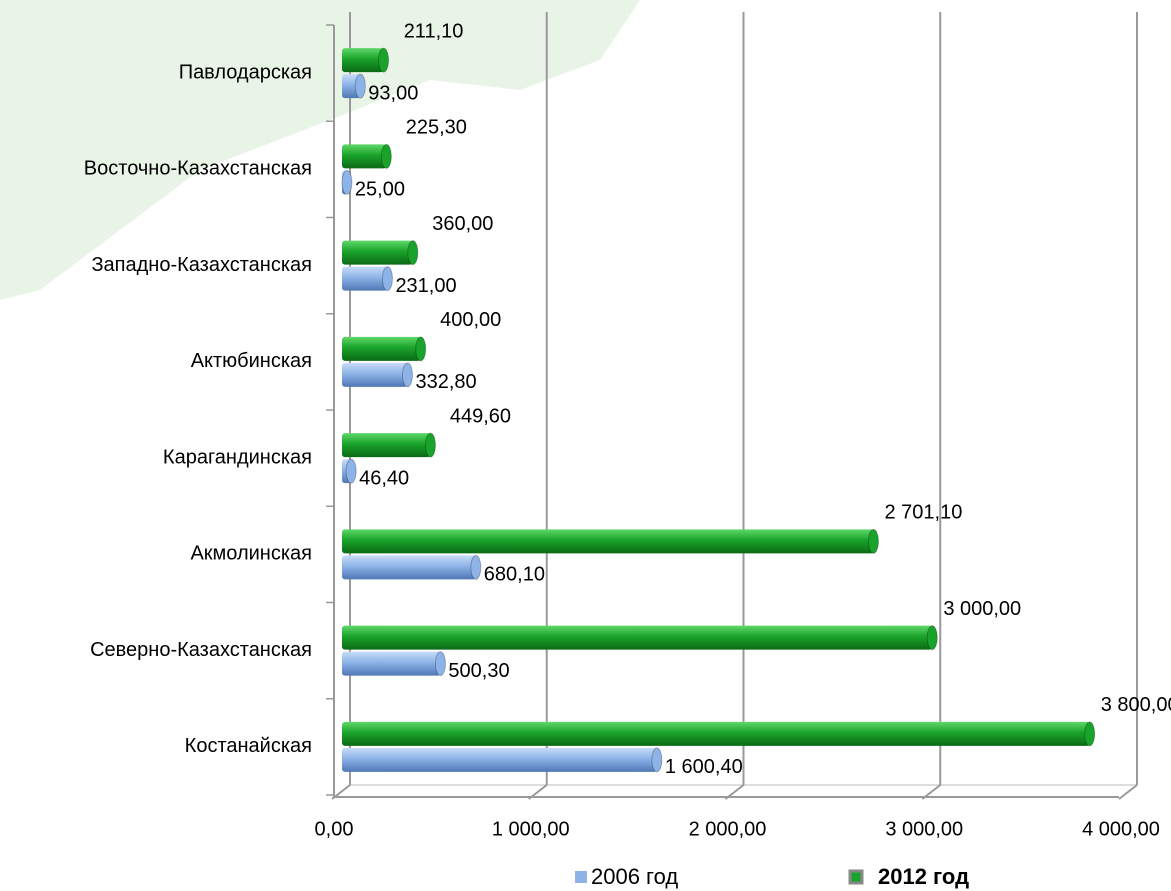  Describe the element at coordinates (728, 829) in the screenshot. I see `x-tick-label: 2 000,00` at that location.